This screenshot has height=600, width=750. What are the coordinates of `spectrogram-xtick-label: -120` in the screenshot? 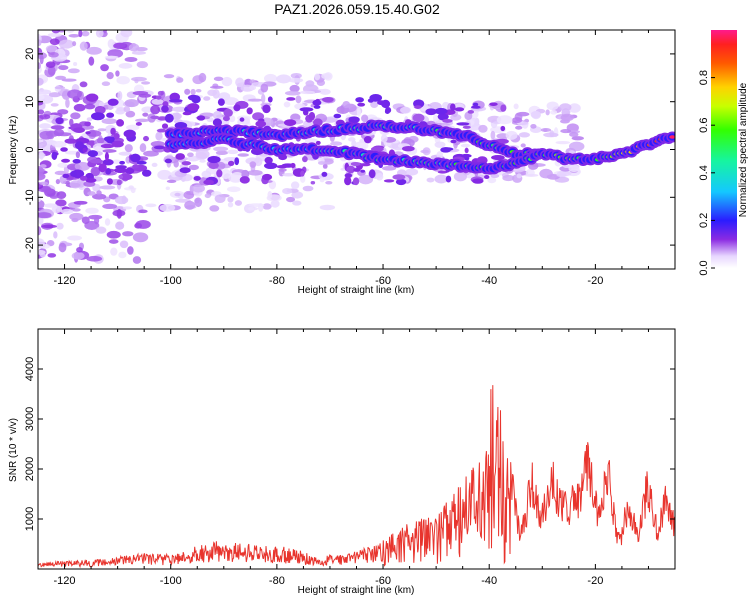 It's located at (65, 281).